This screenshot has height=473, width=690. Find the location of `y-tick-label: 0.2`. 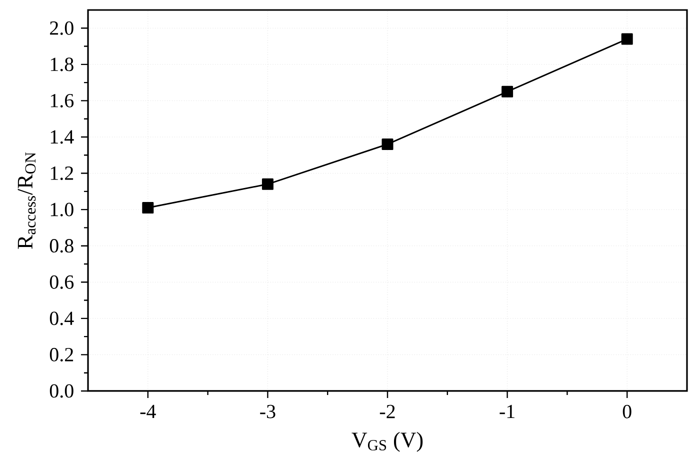

y-tick-label: 0.2 is located at coordinates (62, 355).